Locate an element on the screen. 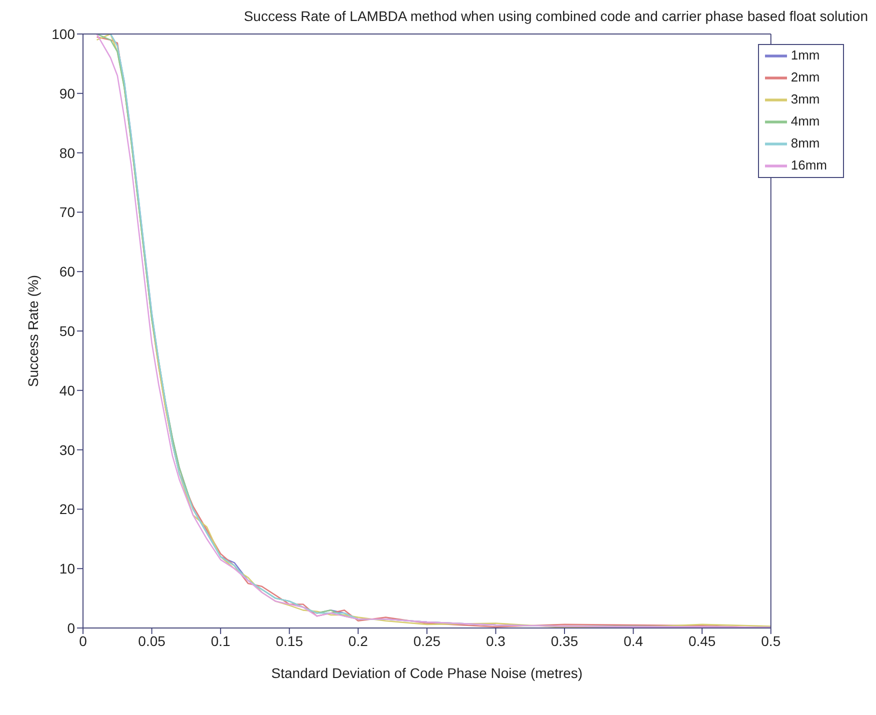  legend-label: 3mm is located at coordinates (805, 98).